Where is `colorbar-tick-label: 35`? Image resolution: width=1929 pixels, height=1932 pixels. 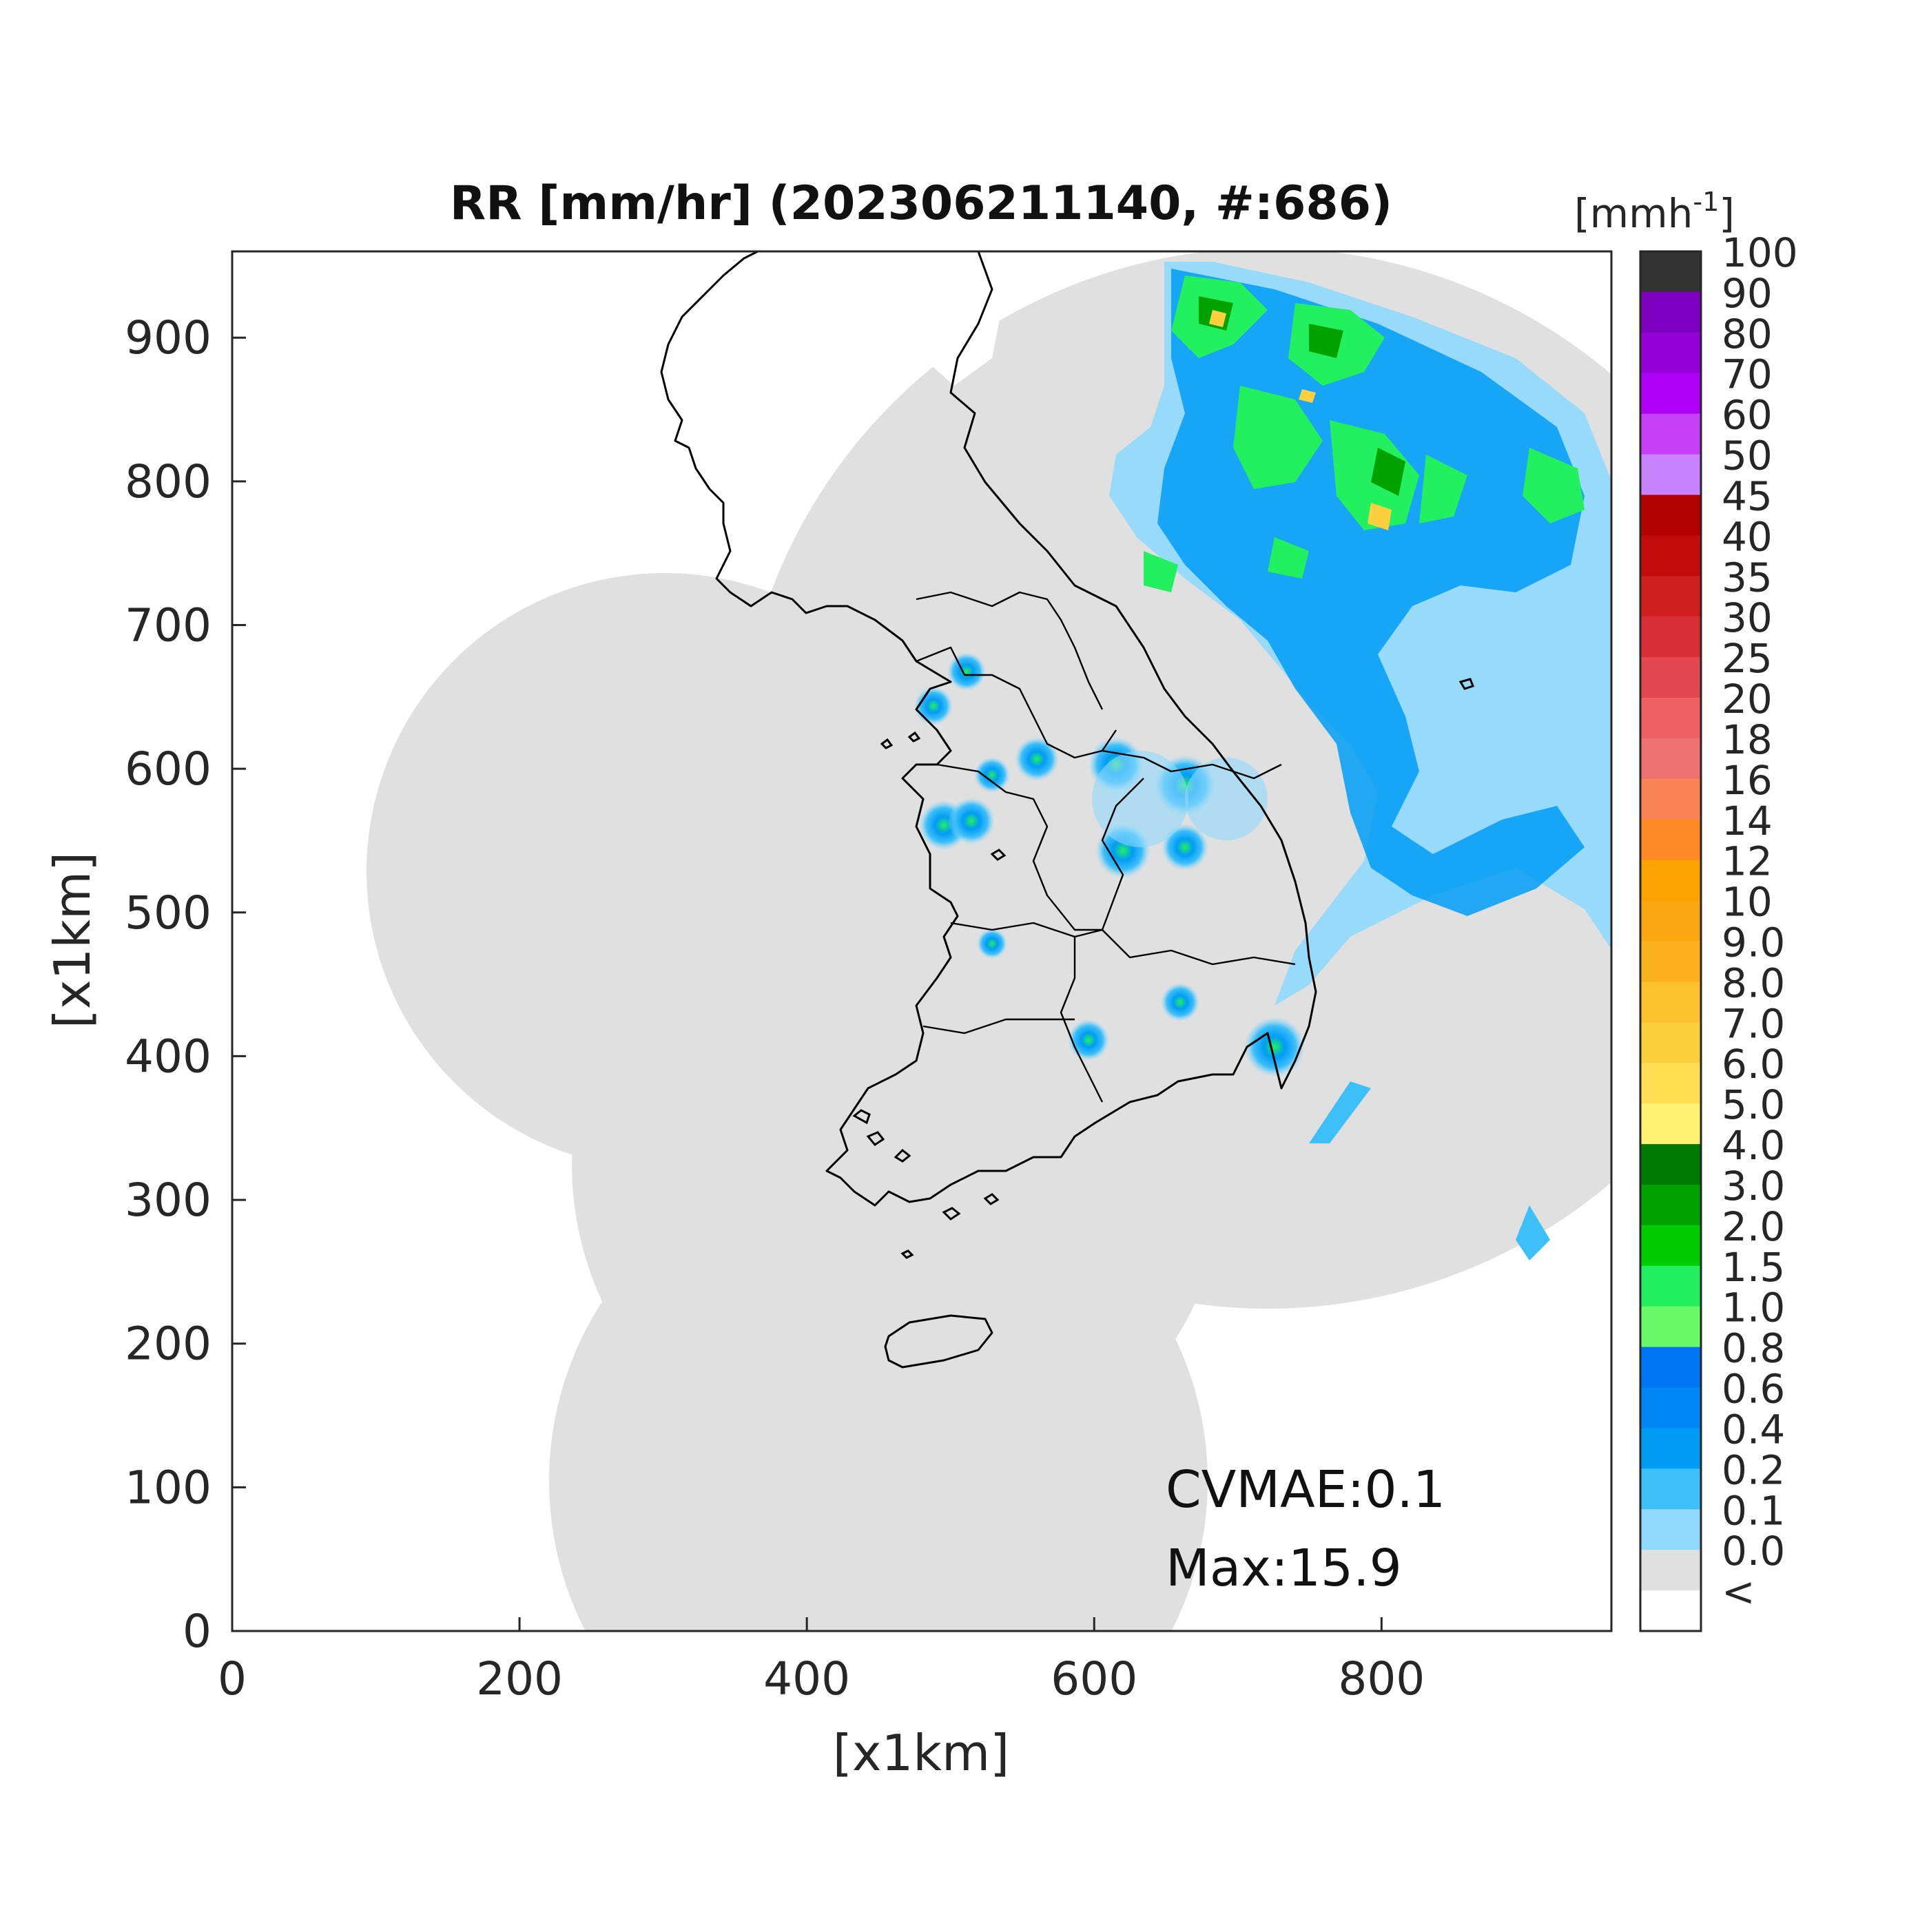
colorbar-tick-label: 35 is located at coordinates (1747, 577).